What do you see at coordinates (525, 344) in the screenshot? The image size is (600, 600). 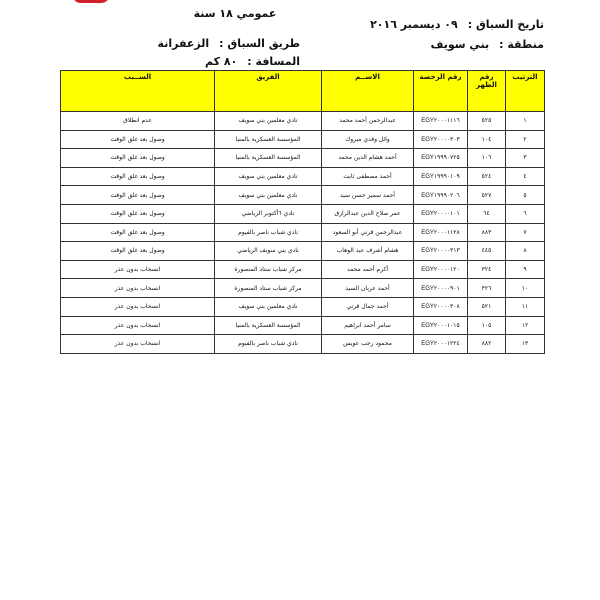 I see `cell-rank: ١٣` at bounding box center [525, 344].